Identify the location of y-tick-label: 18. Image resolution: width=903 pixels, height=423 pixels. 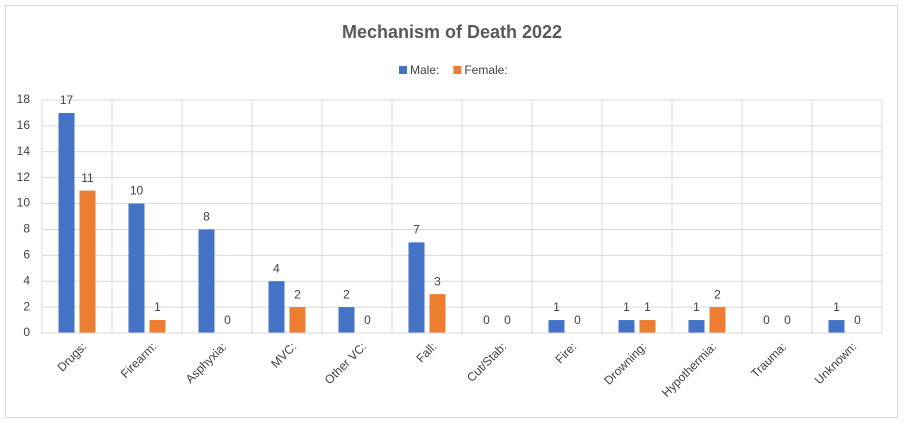
(24, 99).